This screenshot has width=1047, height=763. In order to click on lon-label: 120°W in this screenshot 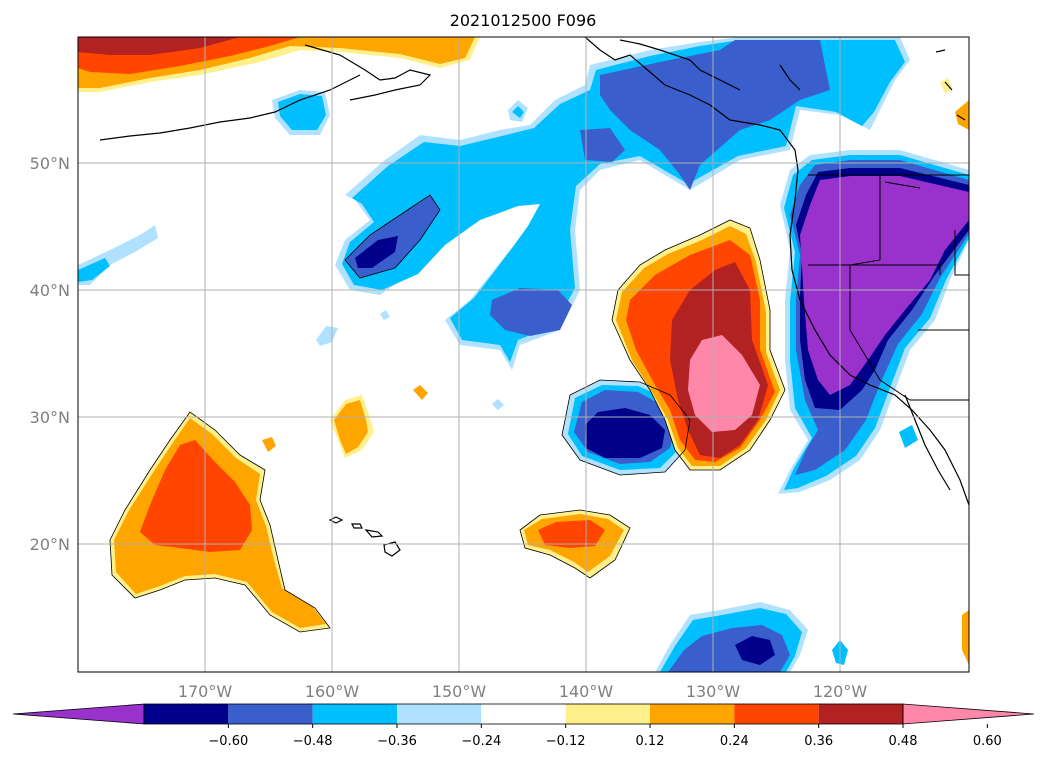, I will do `click(840, 691)`.